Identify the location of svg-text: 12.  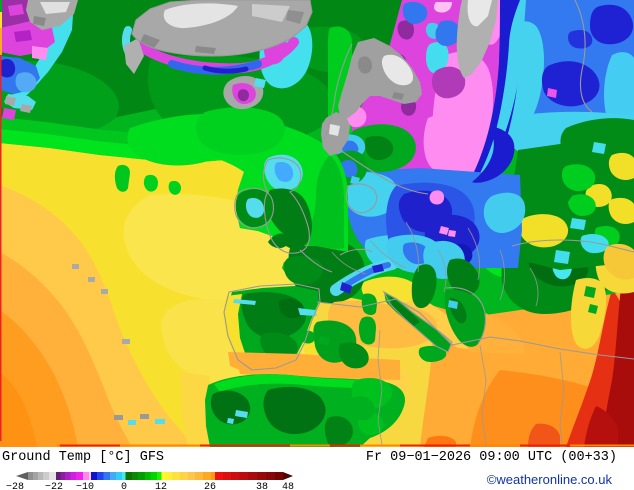
(161, 486).